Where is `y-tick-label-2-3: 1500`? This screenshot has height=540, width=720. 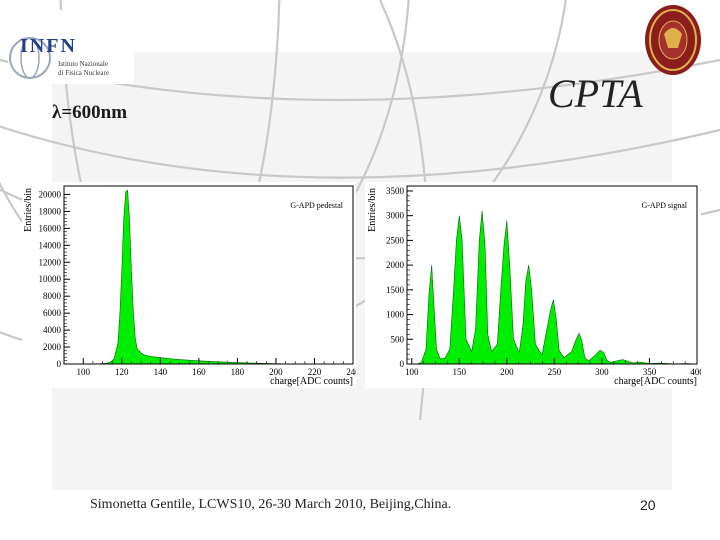
y-tick-label-2-3: 1500 is located at coordinates (395, 290).